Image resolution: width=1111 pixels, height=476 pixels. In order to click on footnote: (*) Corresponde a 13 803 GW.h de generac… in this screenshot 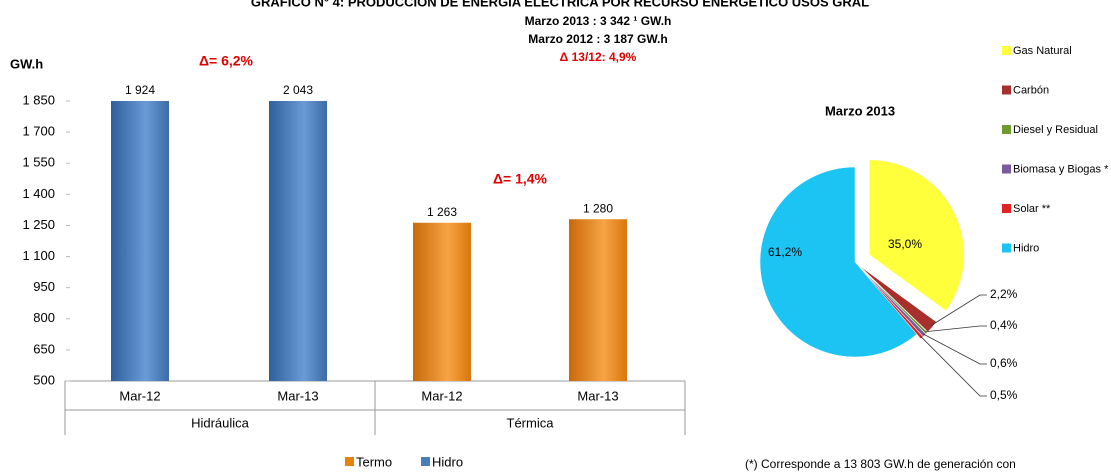, I will do `click(880, 464)`.